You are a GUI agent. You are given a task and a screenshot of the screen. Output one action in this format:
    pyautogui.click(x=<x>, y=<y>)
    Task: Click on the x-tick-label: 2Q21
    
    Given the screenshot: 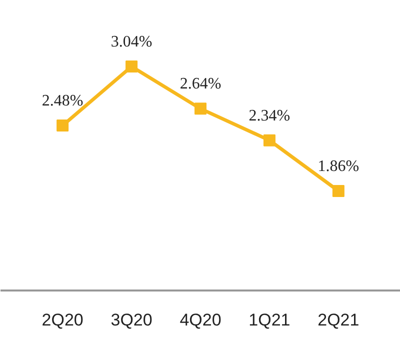 What is the action you would take?
    pyautogui.click(x=339, y=320)
    